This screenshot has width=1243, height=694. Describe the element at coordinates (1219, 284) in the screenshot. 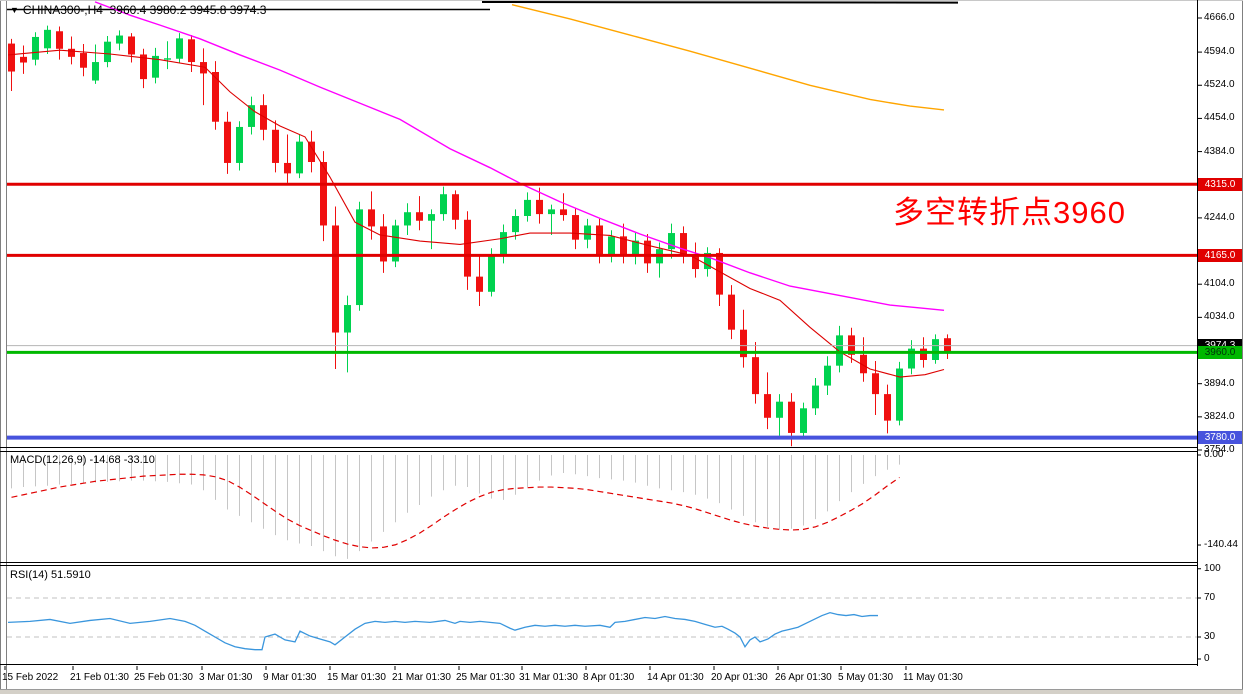

I see `price-tick-label: 4104.0` at that location.